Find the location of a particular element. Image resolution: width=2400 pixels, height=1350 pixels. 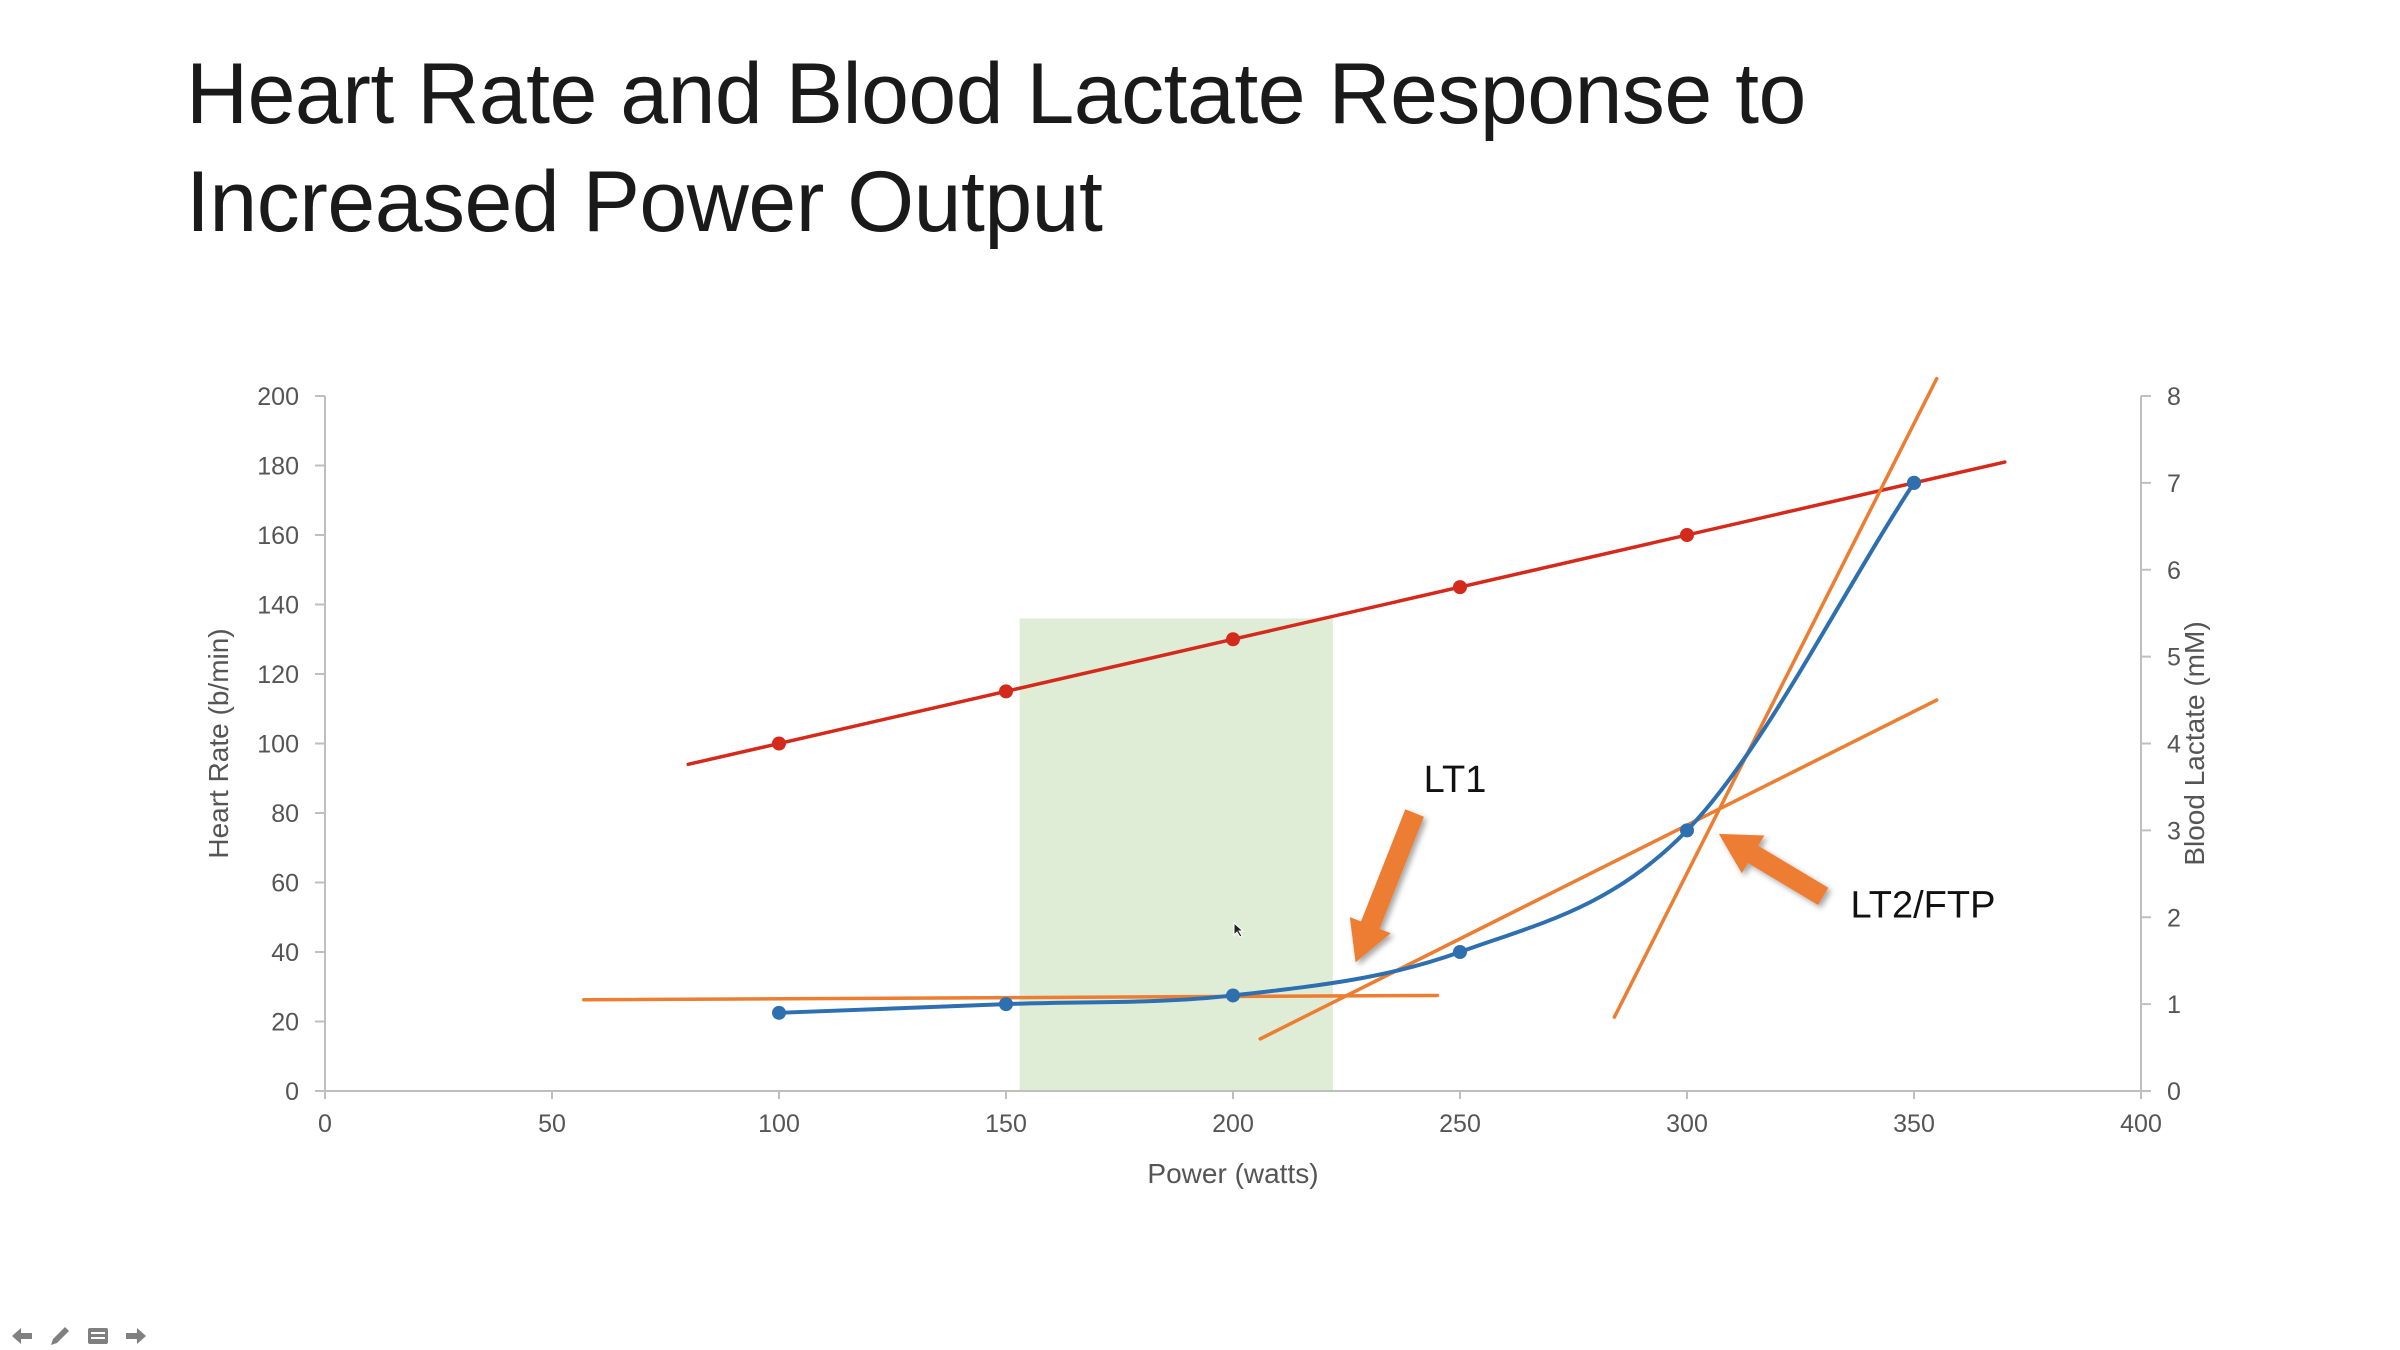

y2-tick-label: 1 is located at coordinates (2174, 1005).